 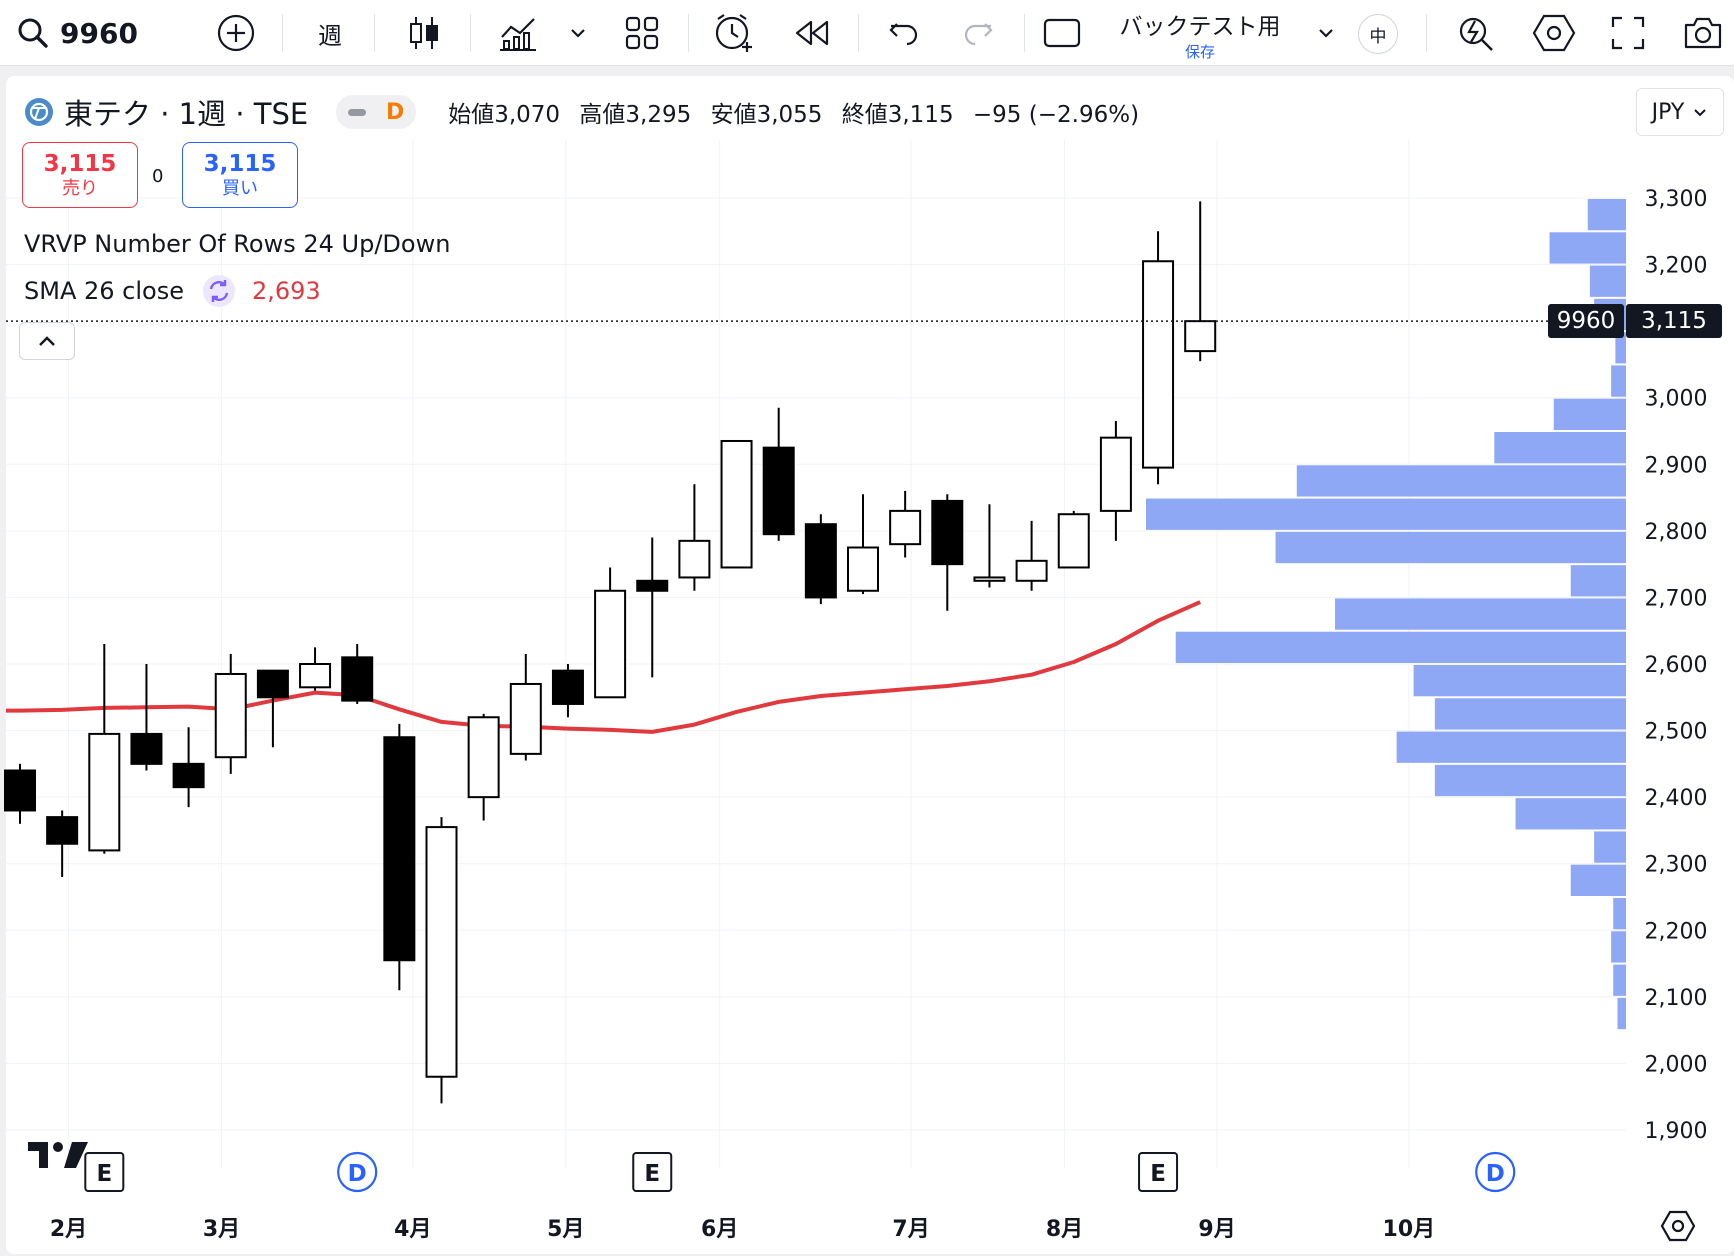 I want to click on search-icon, so click(x=33, y=33).